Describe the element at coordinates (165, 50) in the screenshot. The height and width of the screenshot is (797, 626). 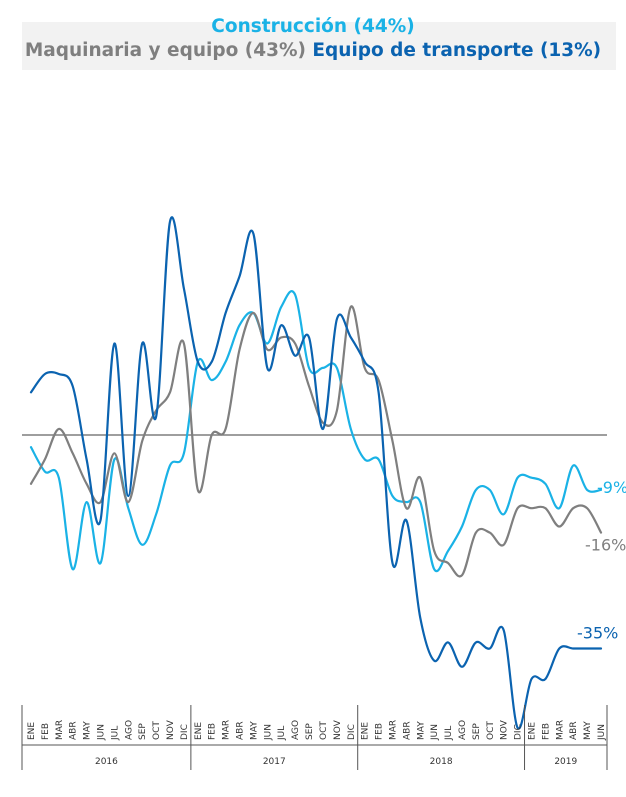
I see `legend-maquinaria: Maquinaria y equipo (43%)` at that location.